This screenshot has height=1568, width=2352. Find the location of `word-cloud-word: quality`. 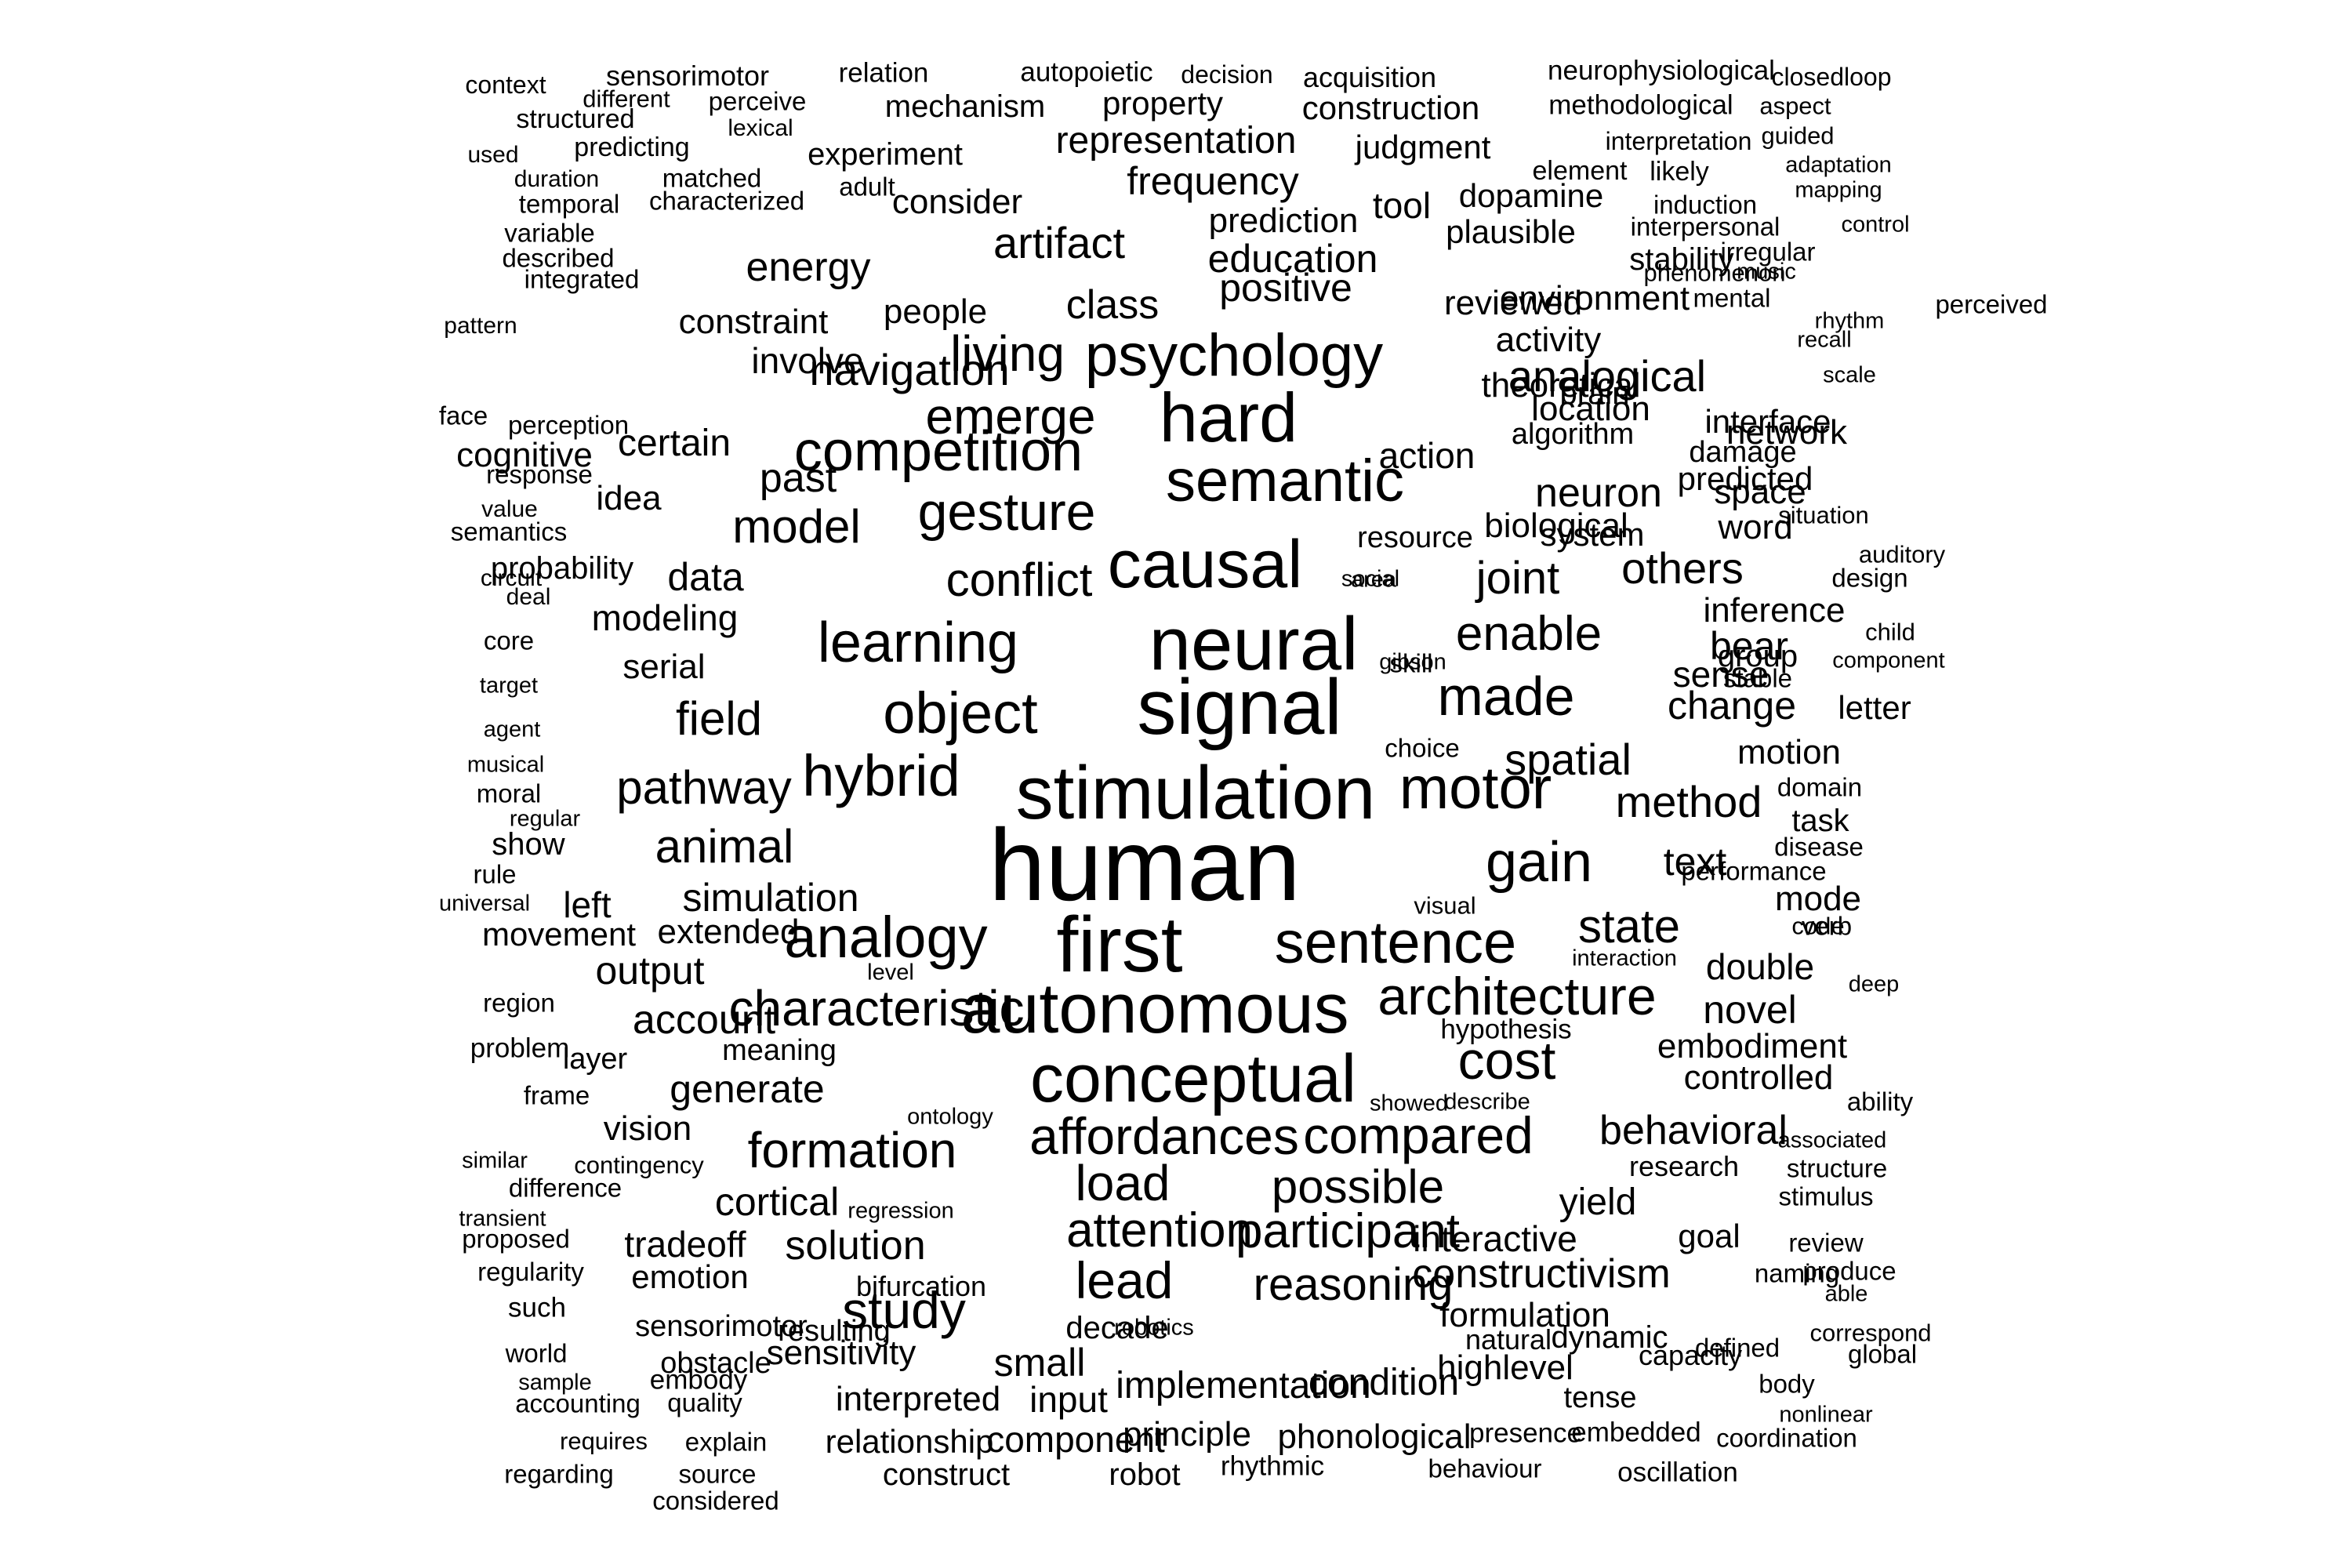

word-cloud-word: quality is located at coordinates (704, 1402).